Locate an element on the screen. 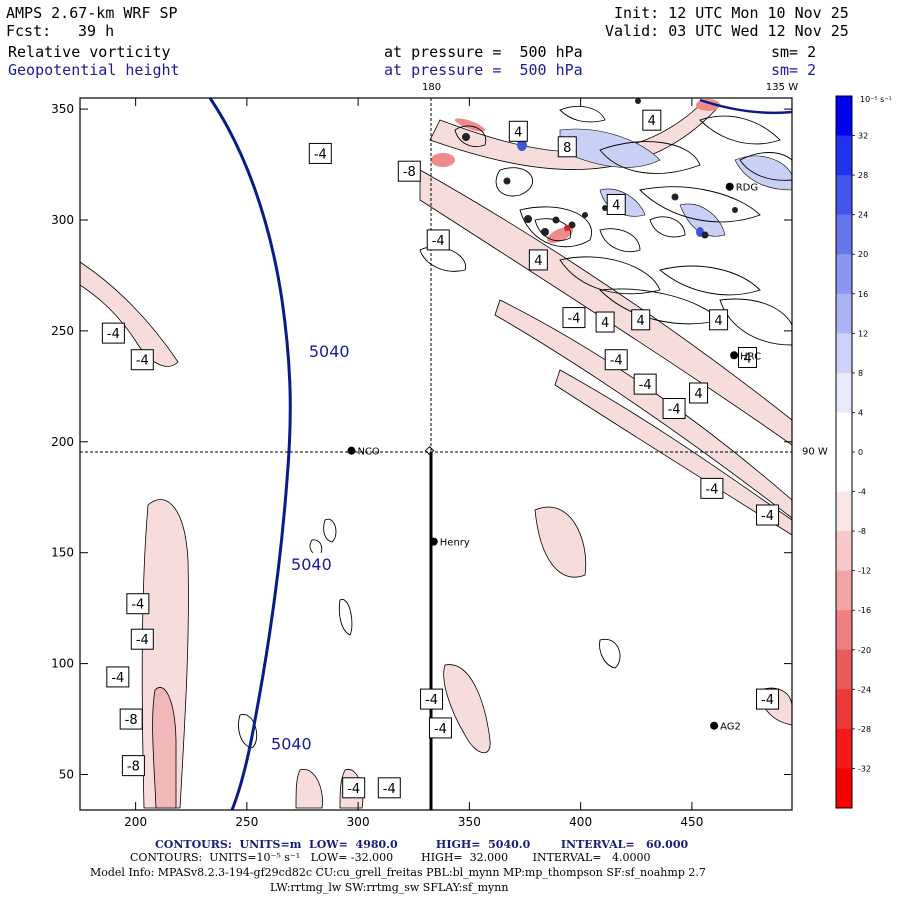 This screenshot has width=900, height=900. field2-smooth: sm= 2 is located at coordinates (794, 70).